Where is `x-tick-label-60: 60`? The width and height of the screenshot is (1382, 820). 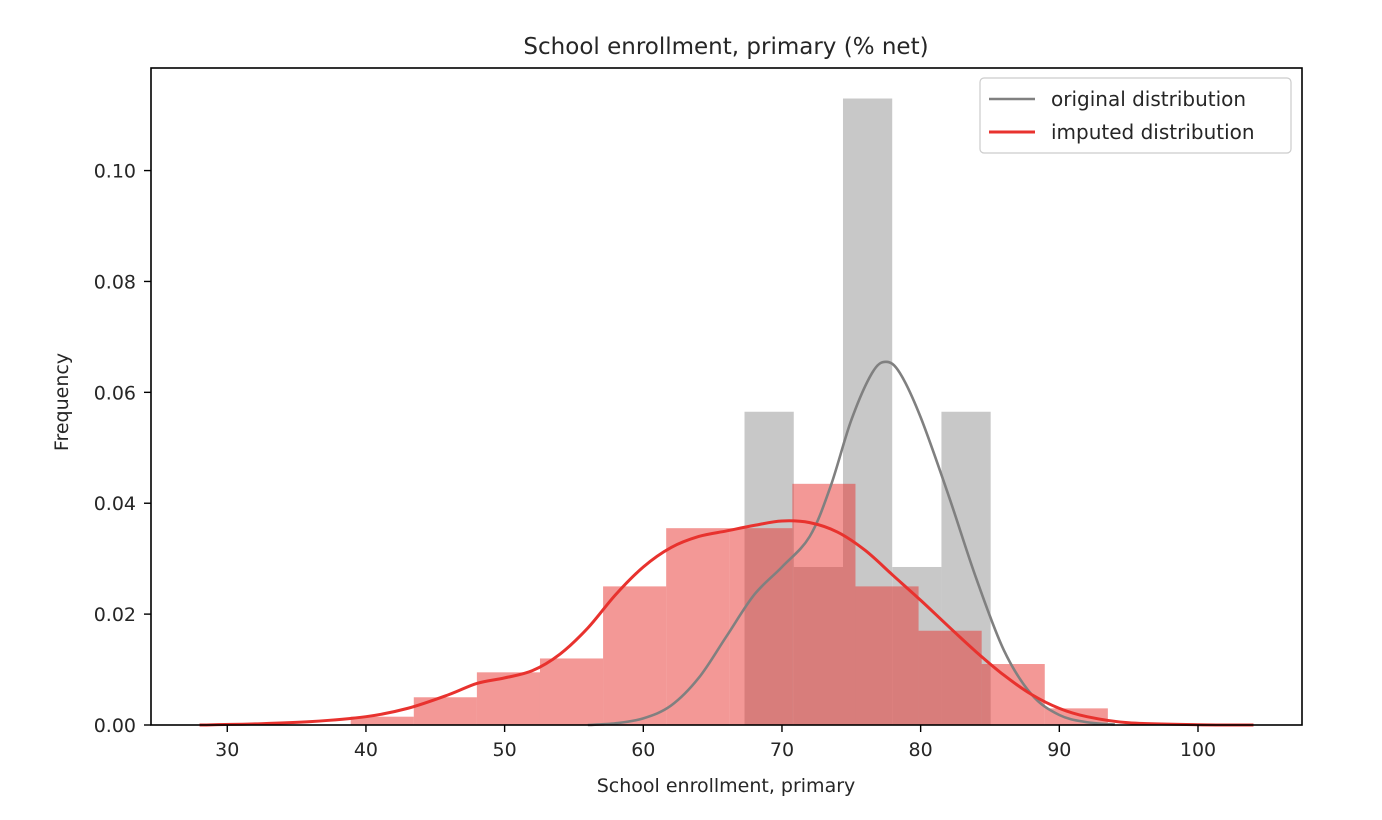 x-tick-label-60: 60 is located at coordinates (643, 750).